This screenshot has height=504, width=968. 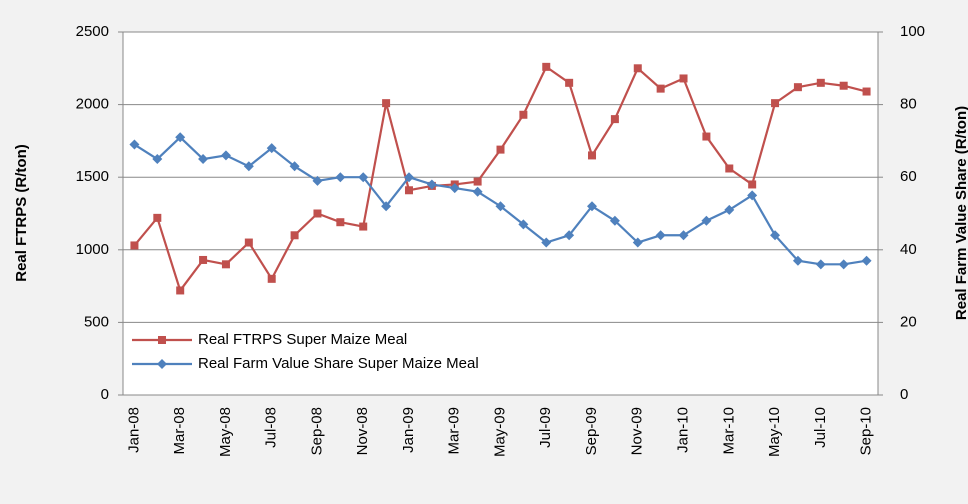 What do you see at coordinates (454, 431) in the screenshot?
I see `x-tick-label: Mar-09` at bounding box center [454, 431].